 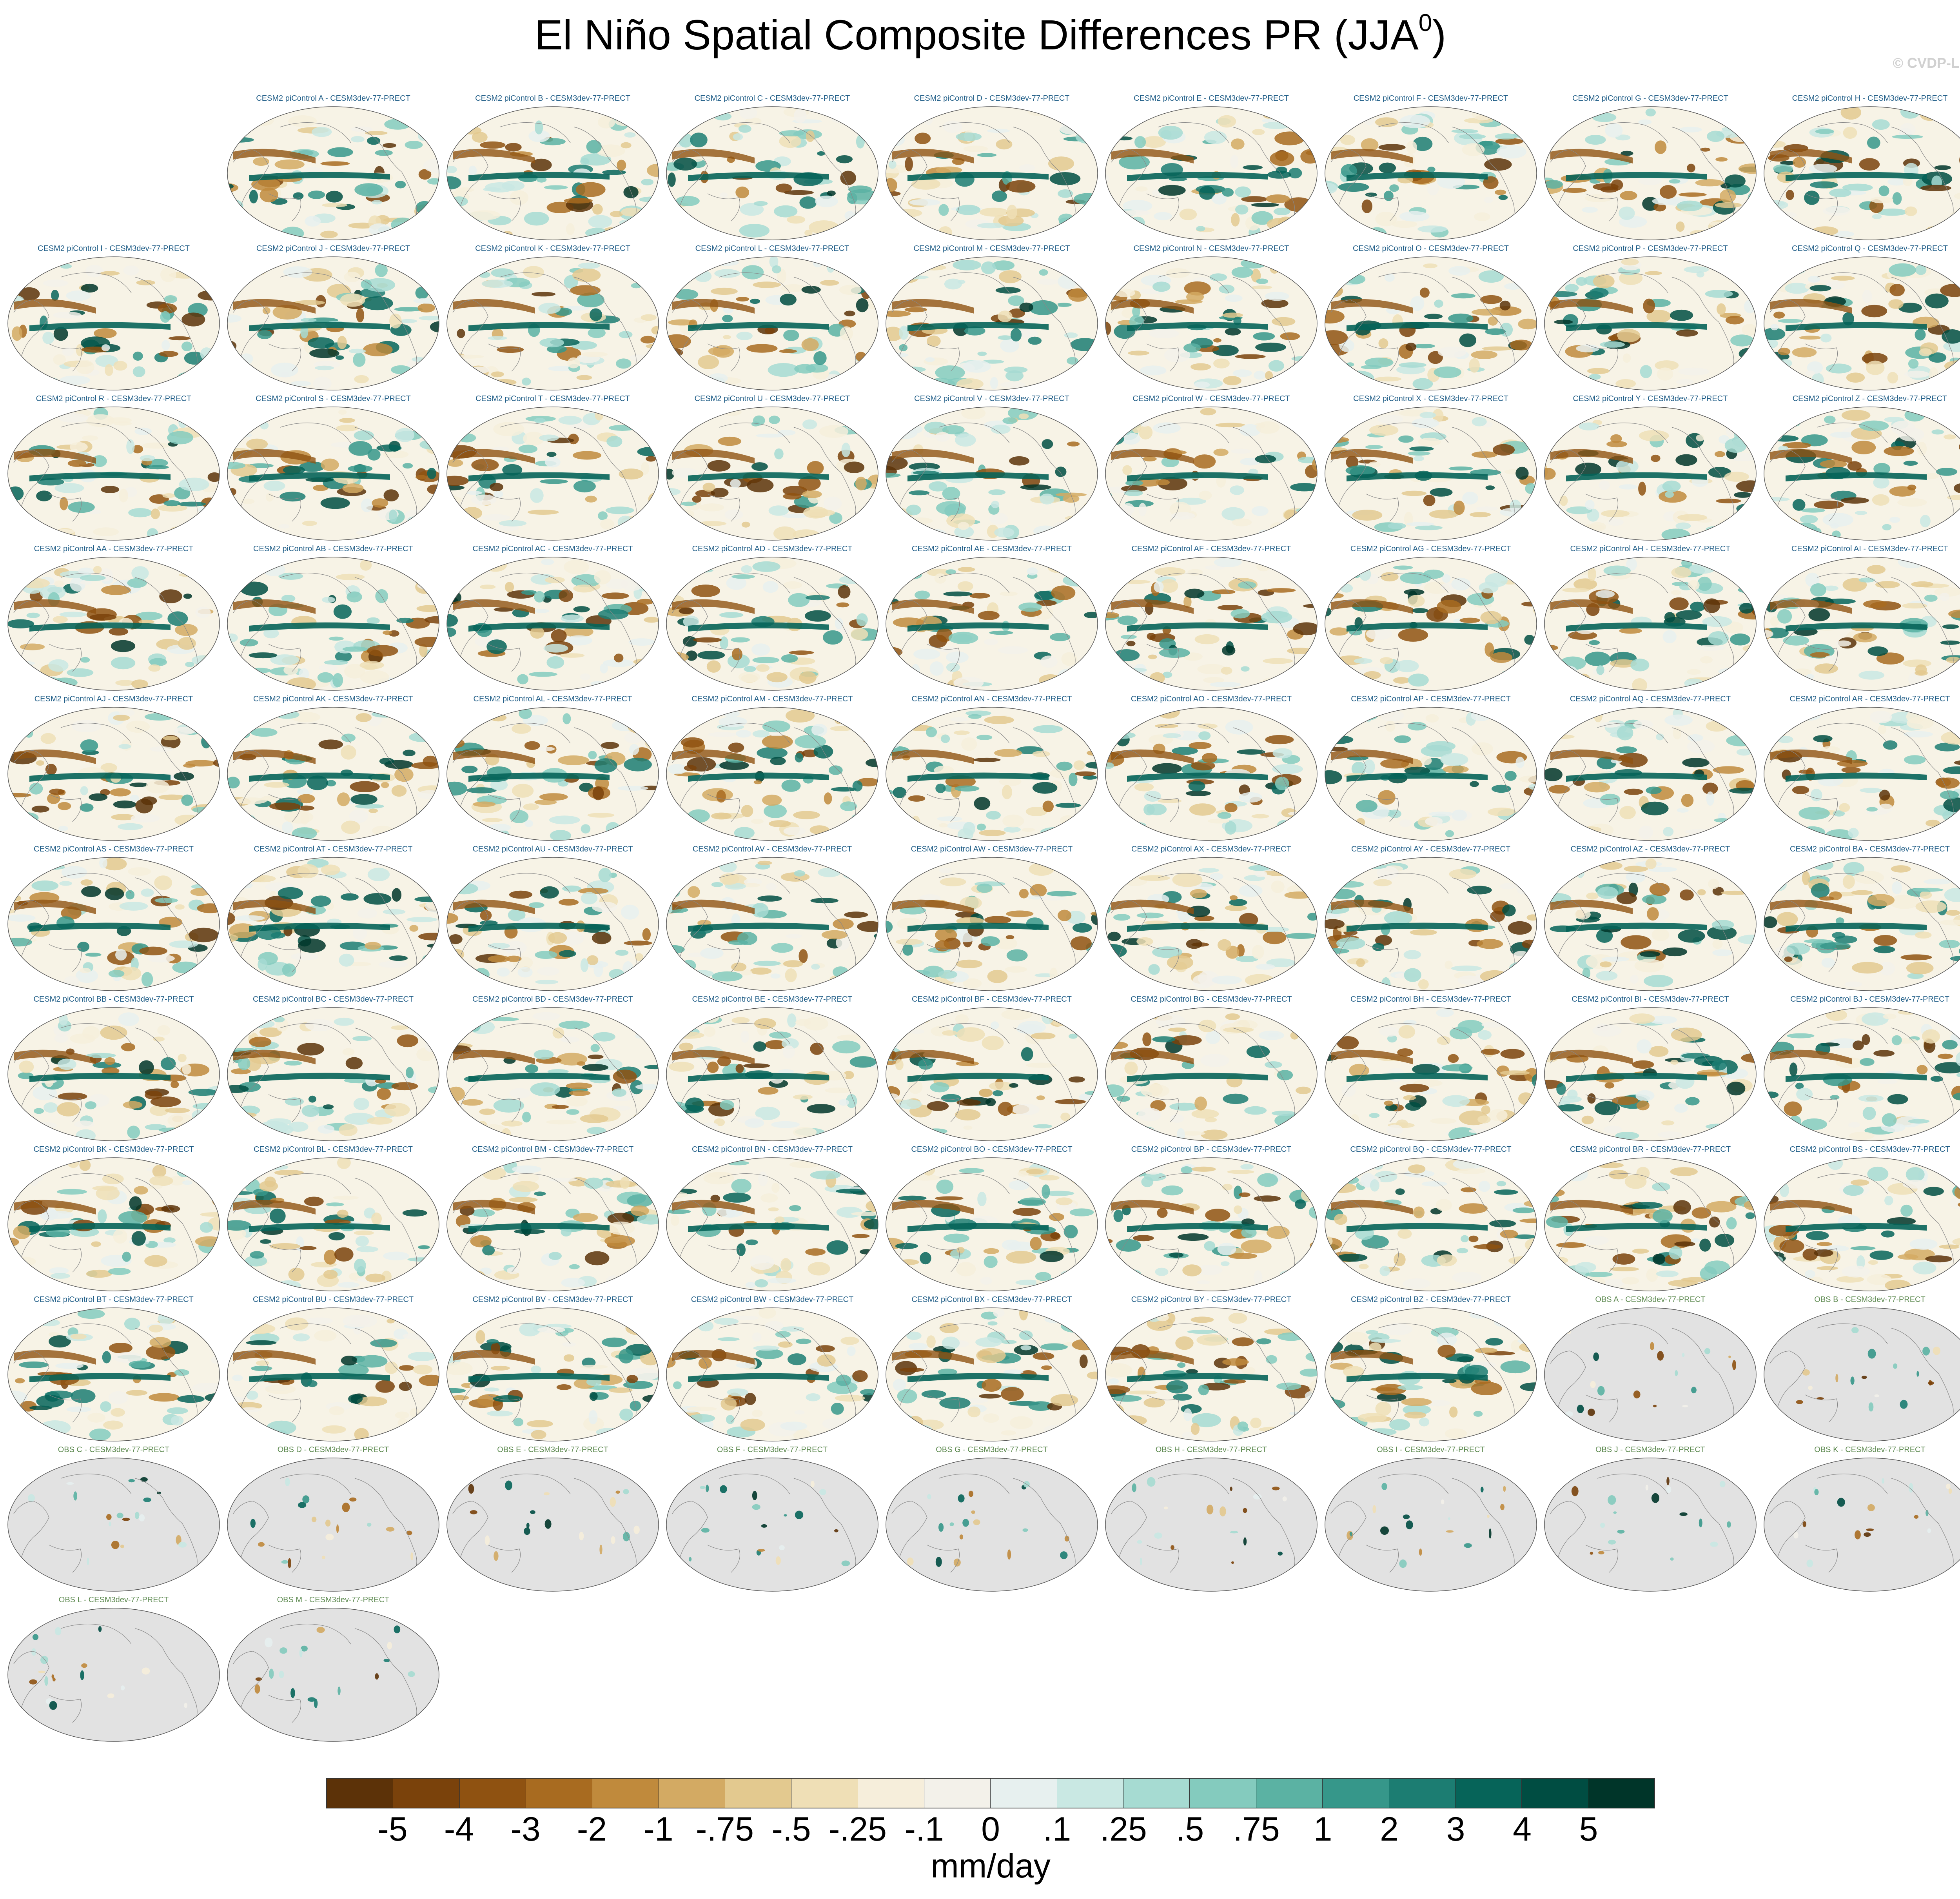 I want to click on panel-title: CESM2 piControl Y - CESM3dev-77-PRECT, so click(x=1650, y=399).